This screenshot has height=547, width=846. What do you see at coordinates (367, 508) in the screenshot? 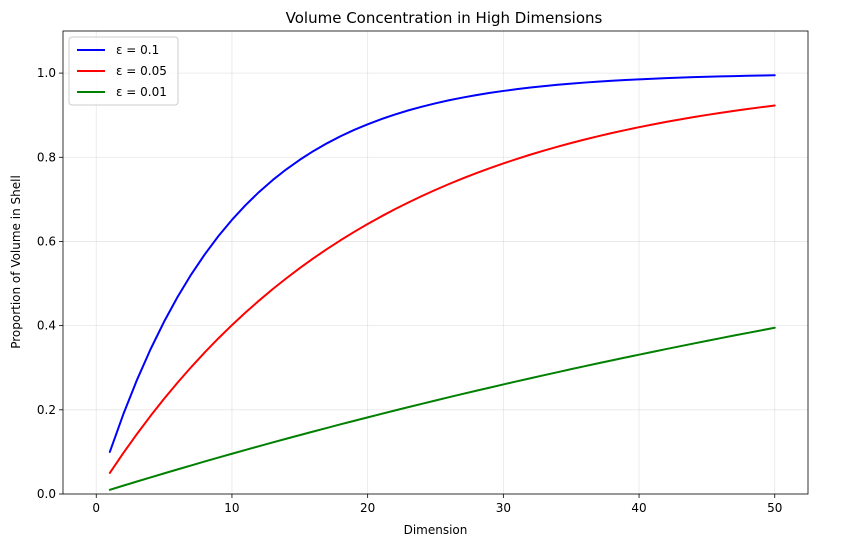
I see `x-tick-label: 20` at bounding box center [367, 508].